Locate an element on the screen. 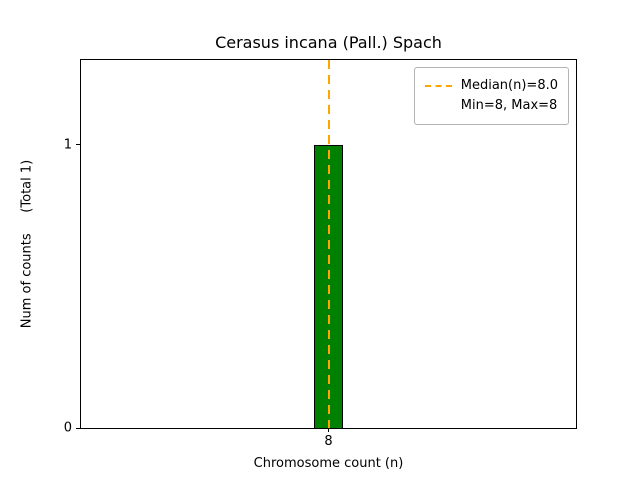 The image size is (640, 480). legend-item-median: Median(n)=8.0 is located at coordinates (491, 86).